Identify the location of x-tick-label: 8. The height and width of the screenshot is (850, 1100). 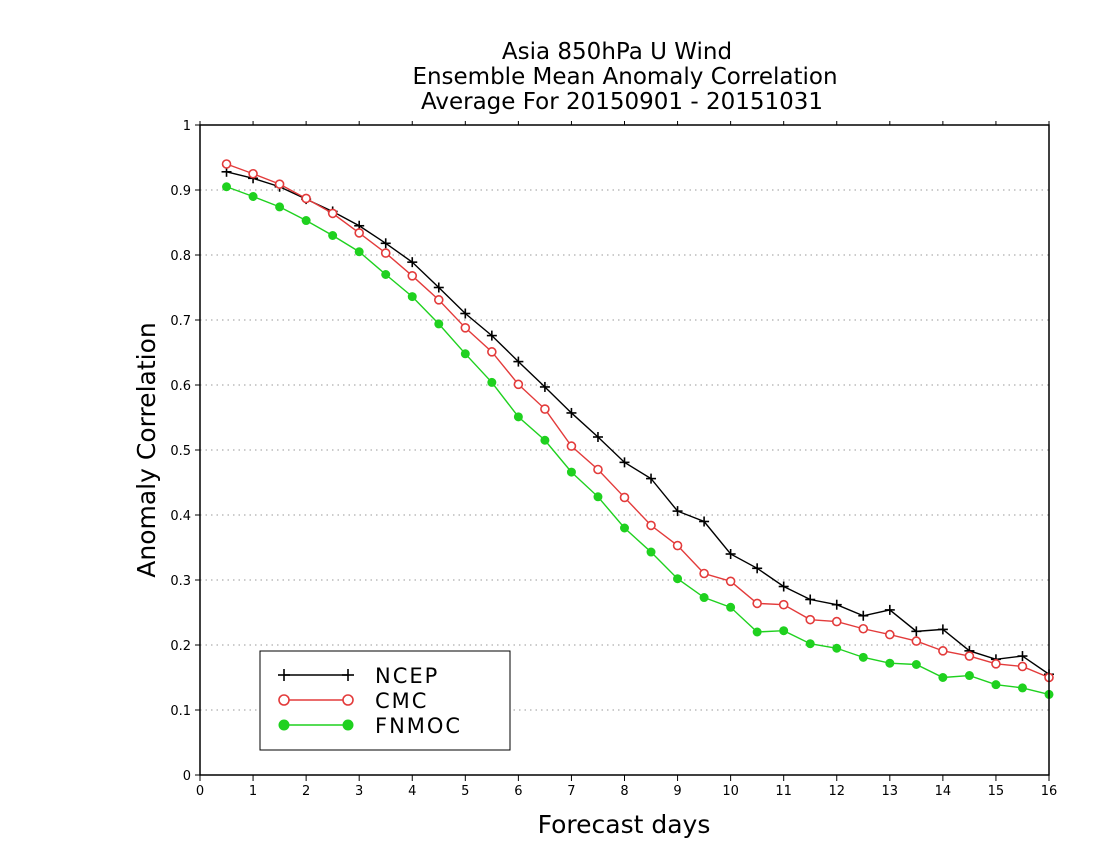
(624, 791).